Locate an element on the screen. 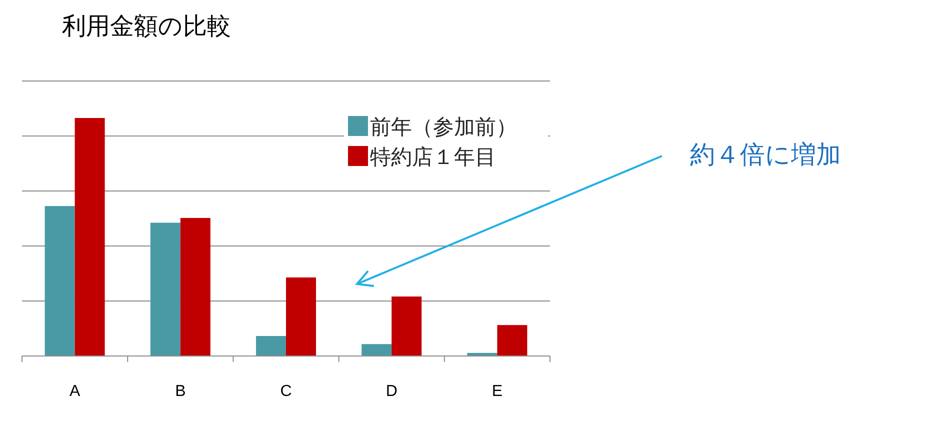  x-tick-label: E is located at coordinates (497, 391).